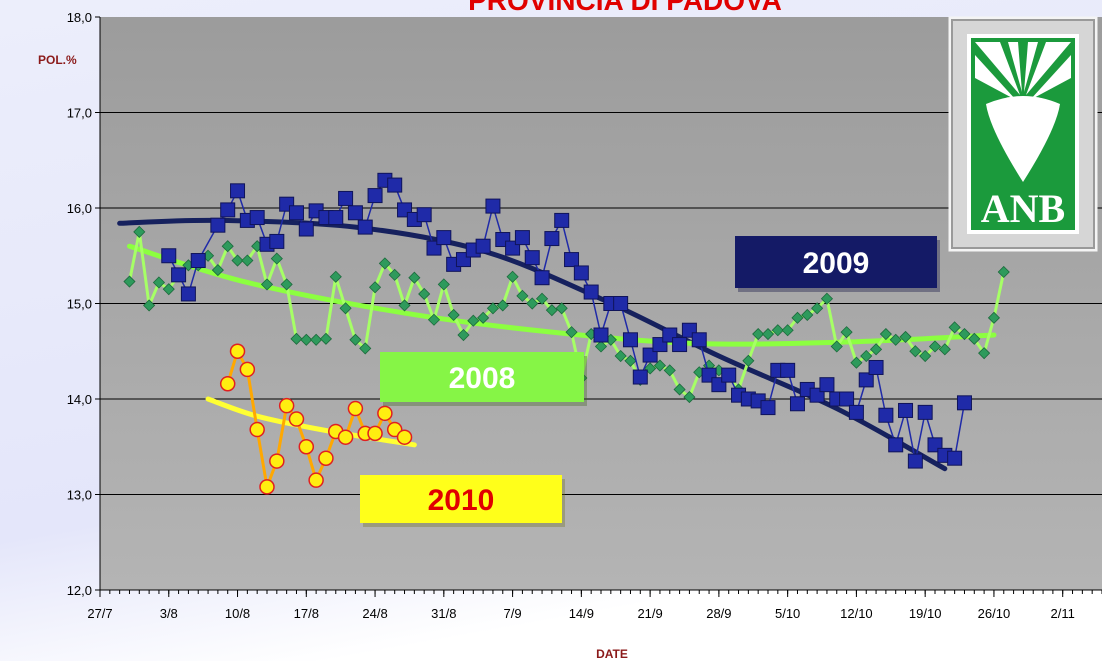 The width and height of the screenshot is (1102, 661). What do you see at coordinates (79, 399) in the screenshot?
I see `y-tick-label: 14,0` at bounding box center [79, 399].